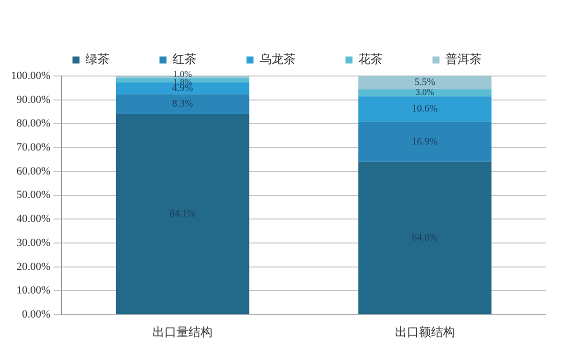 Image resolution: width=576 pixels, height=351 pixels. Describe the element at coordinates (36, 314) in the screenshot. I see `y-tick-label: 0.00%` at that location.